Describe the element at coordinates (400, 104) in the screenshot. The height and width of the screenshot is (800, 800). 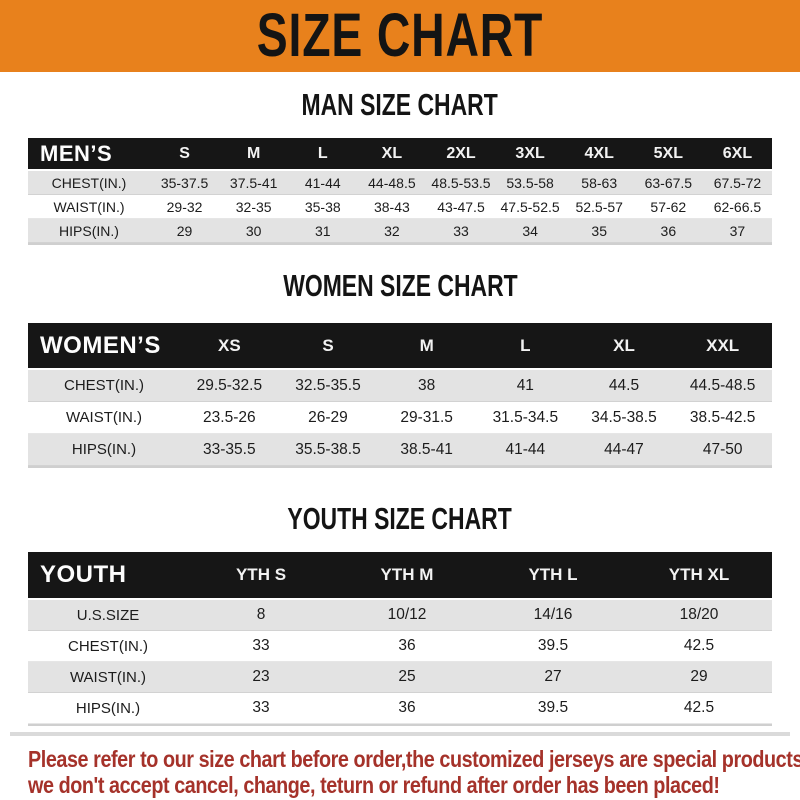
I see `men-section-heading: MAN SIZE CHART` at that location.